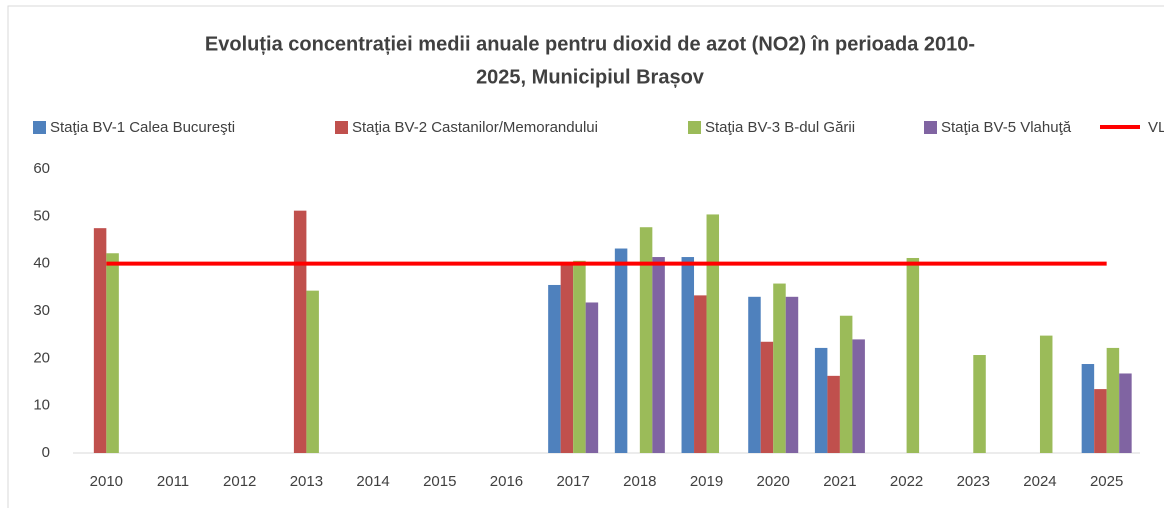  What do you see at coordinates (590, 77) in the screenshot?
I see `chart-title: 2025, Municipiul Brașov` at bounding box center [590, 77].